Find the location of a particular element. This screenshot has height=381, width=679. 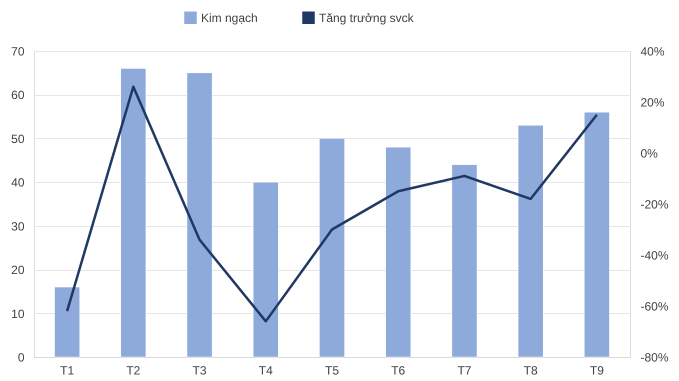

y2-tick-label: -40% is located at coordinates (654, 255).